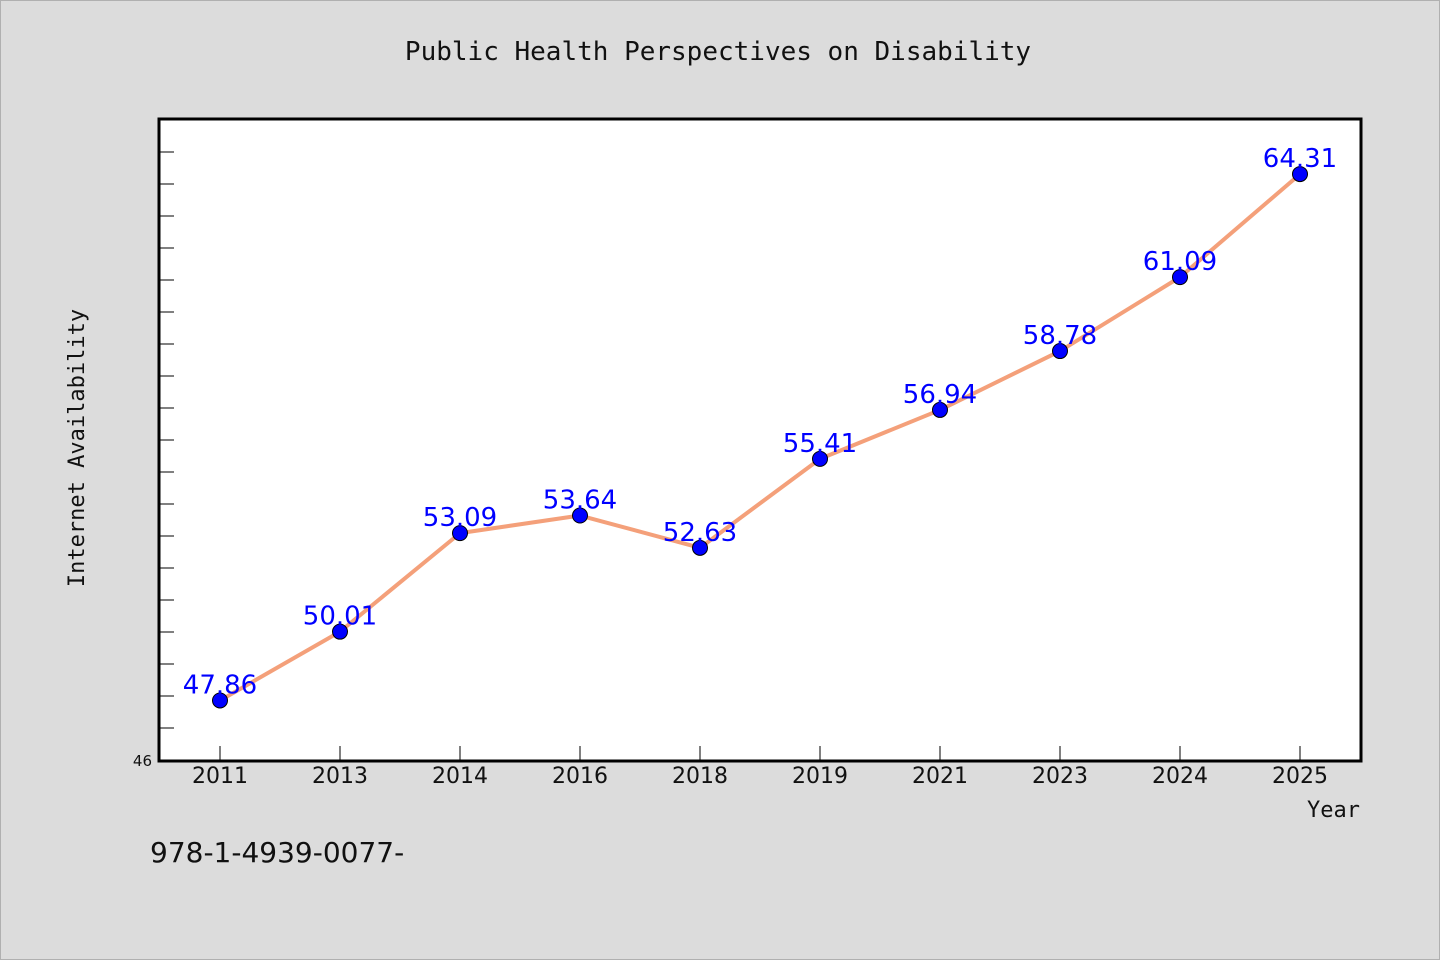 This screenshot has height=960, width=1440. I want to click on x-tick-label: 2014, so click(460, 776).